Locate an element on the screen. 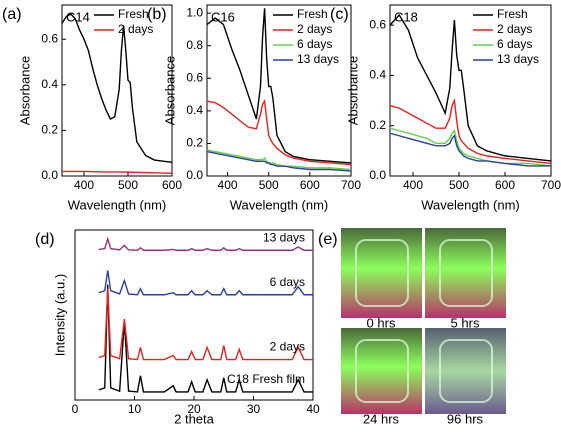 The image size is (561, 433). series-label: 6 days is located at coordinates (287, 282).